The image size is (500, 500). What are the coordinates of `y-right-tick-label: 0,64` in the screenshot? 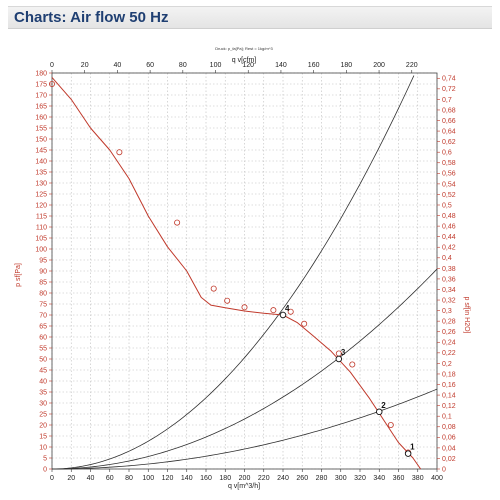 It's located at (449, 131).